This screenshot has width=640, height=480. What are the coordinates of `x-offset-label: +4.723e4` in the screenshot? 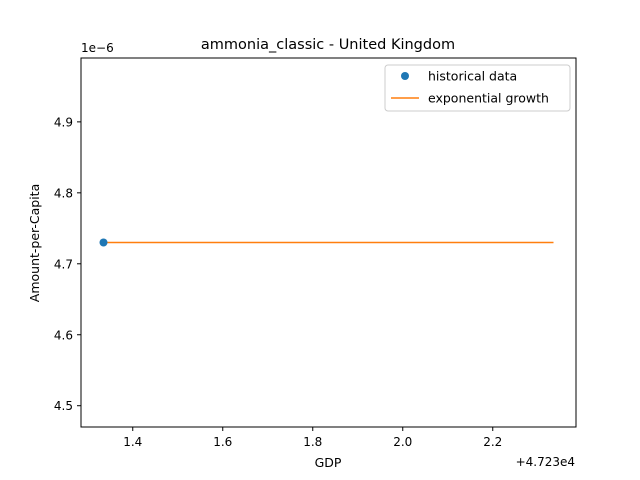 It's located at (545, 462).